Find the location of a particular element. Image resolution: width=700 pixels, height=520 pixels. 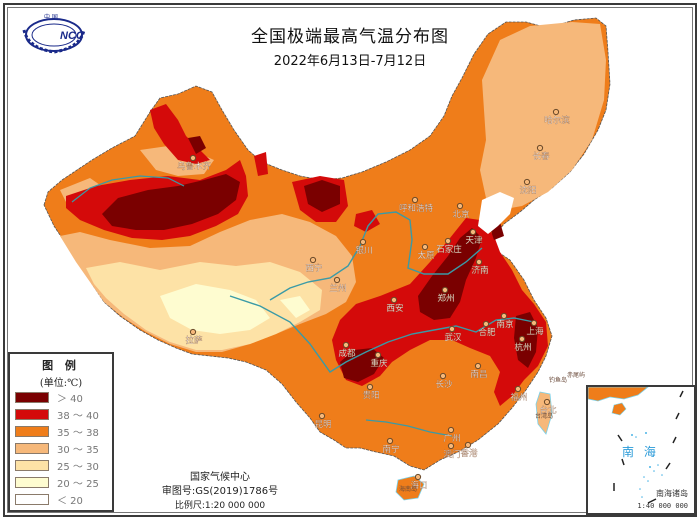

city-label: 济南 is located at coordinates (479, 270).